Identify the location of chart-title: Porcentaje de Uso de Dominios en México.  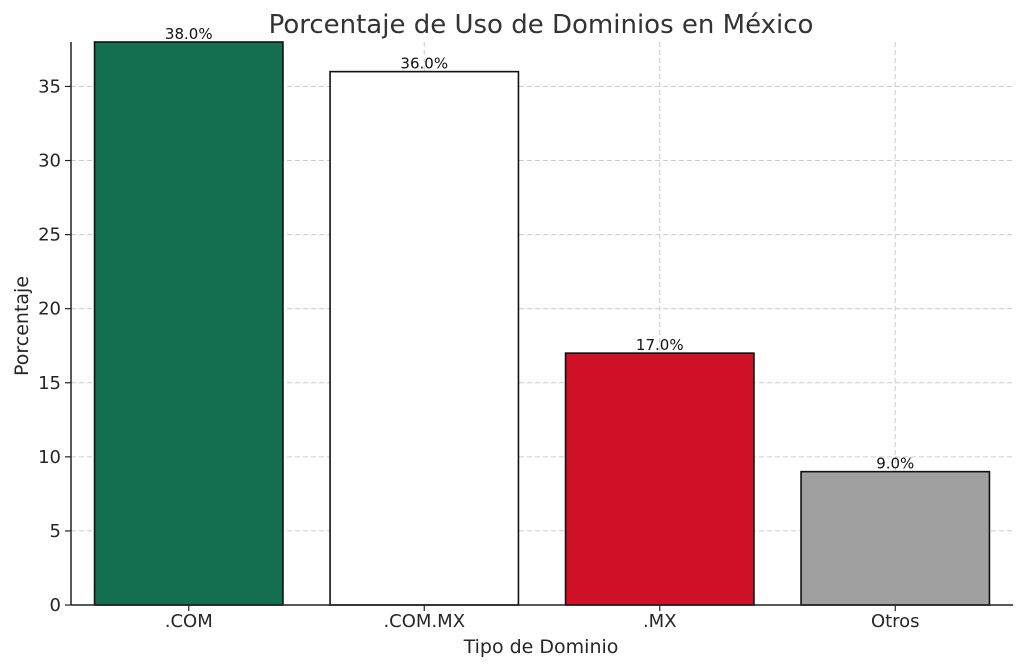
(541, 25).